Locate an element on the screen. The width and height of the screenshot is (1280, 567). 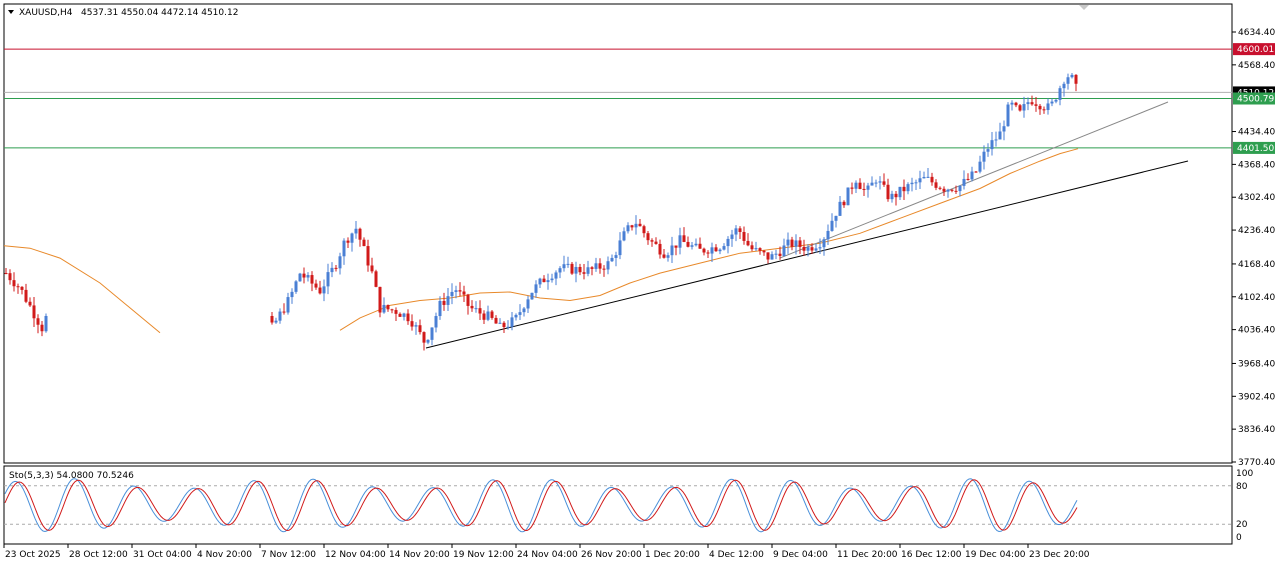
stochastic-signal-line is located at coordinates (541, 505).